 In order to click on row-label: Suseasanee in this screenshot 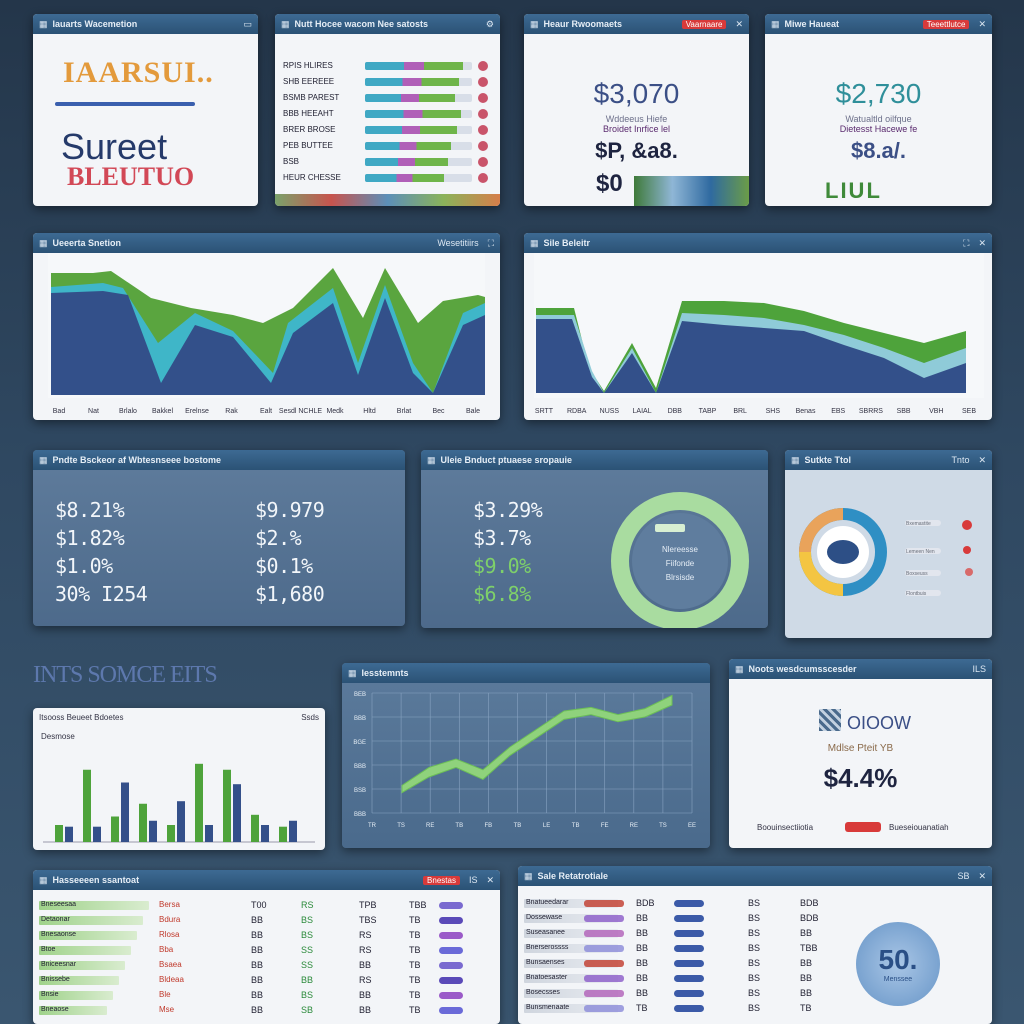, I will do `click(545, 932)`.